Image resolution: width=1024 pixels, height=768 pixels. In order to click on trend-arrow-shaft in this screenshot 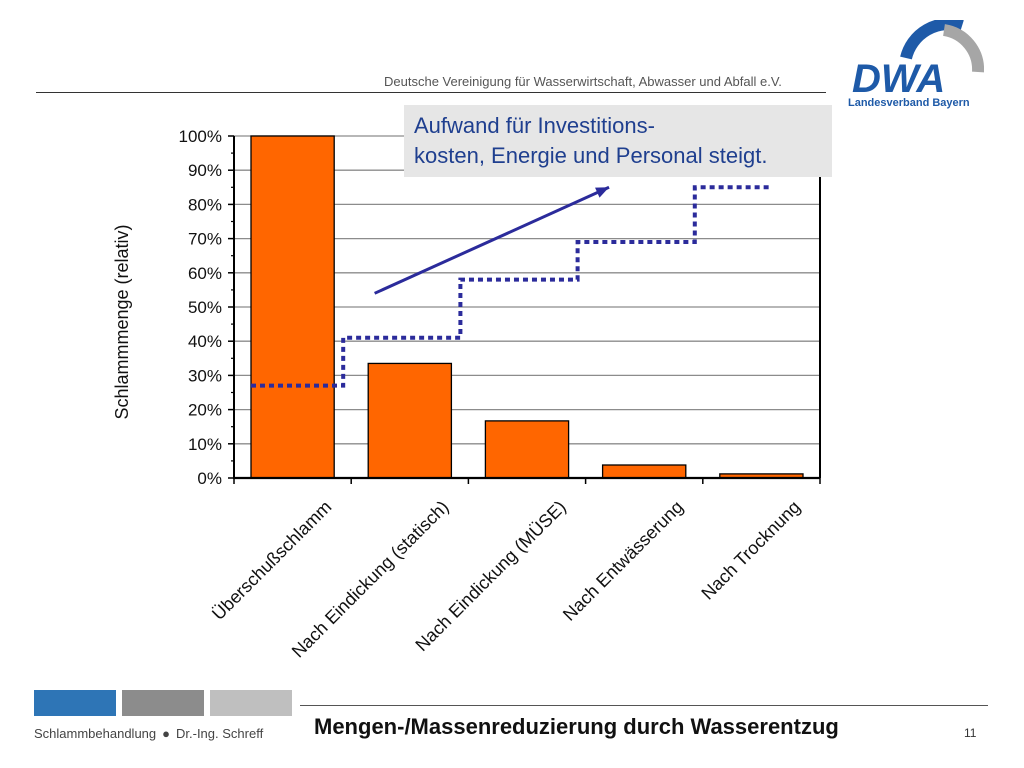, I will do `click(492, 240)`.